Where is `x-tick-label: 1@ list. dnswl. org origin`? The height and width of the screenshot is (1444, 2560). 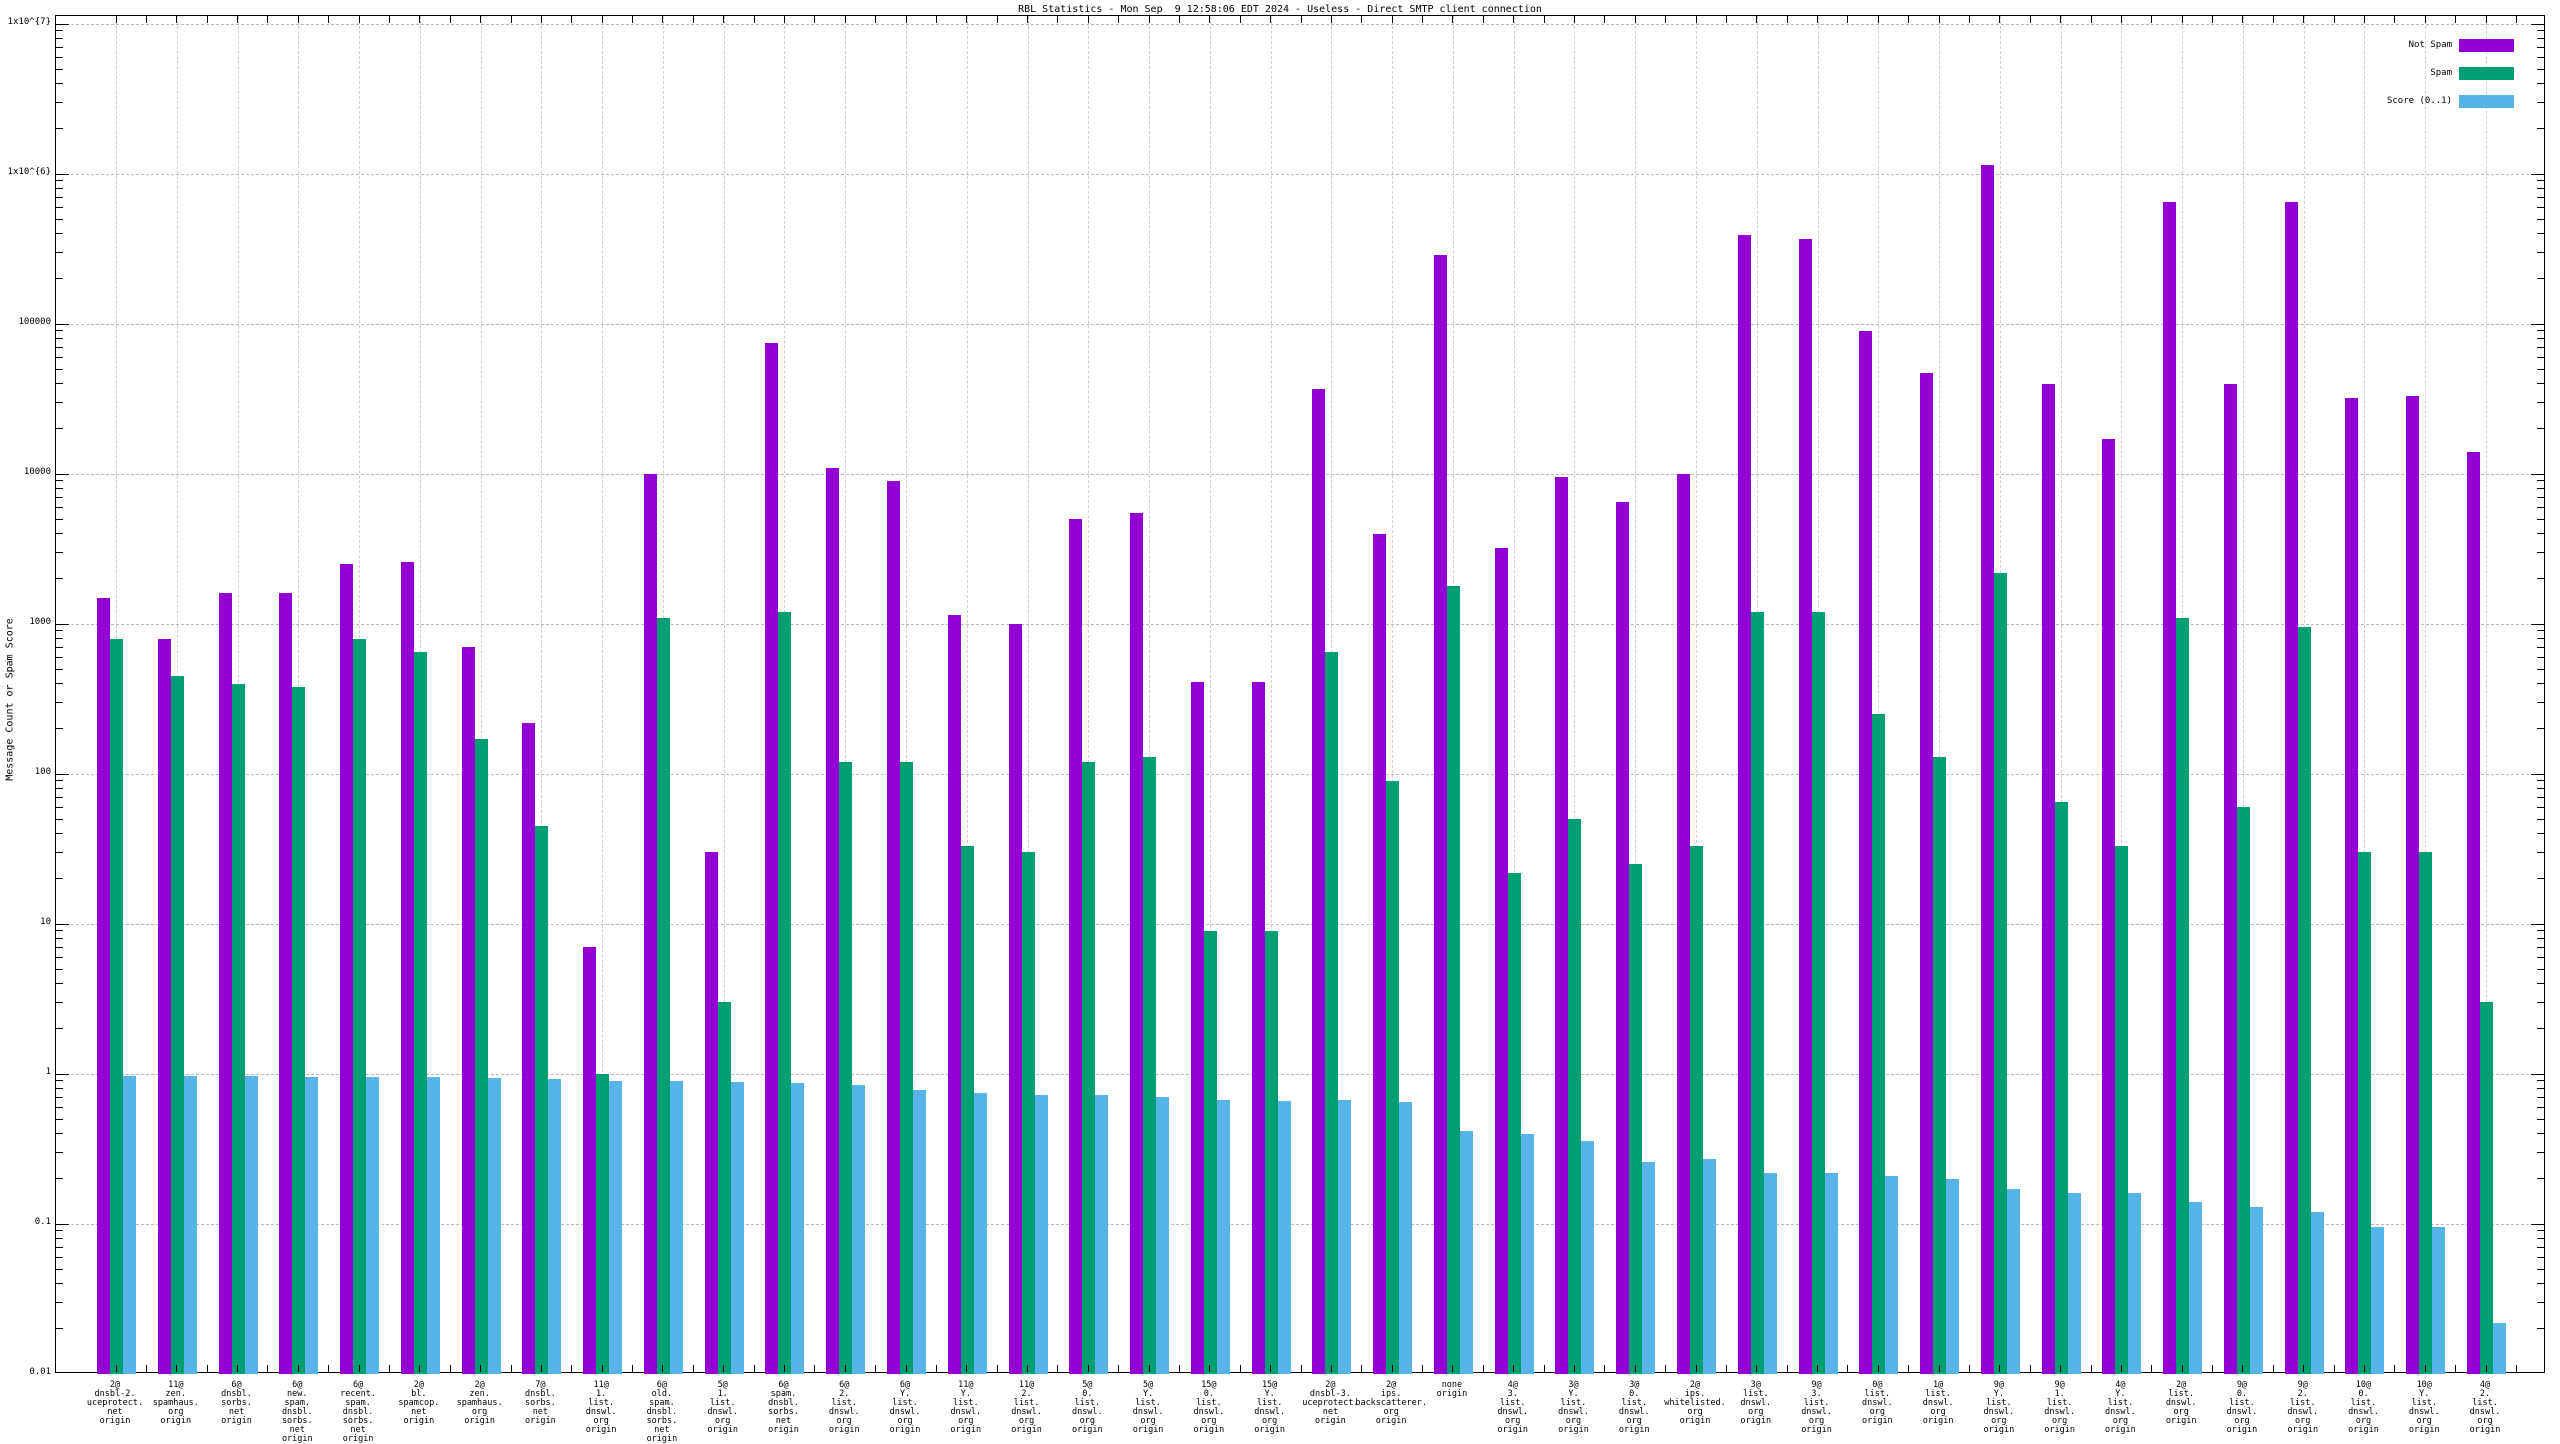 x-tick-label: 1@ list. dnswl. org origin is located at coordinates (1938, 1403).